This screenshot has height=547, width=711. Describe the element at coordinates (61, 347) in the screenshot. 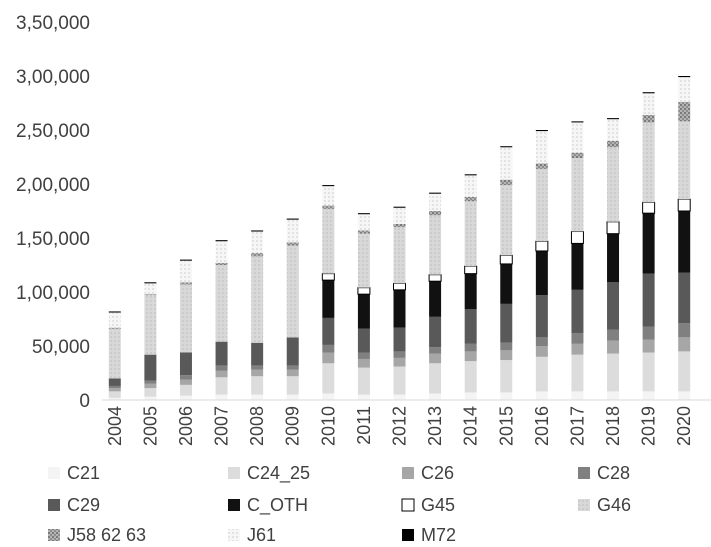

I see `y-tick-label: 50,000` at that location.